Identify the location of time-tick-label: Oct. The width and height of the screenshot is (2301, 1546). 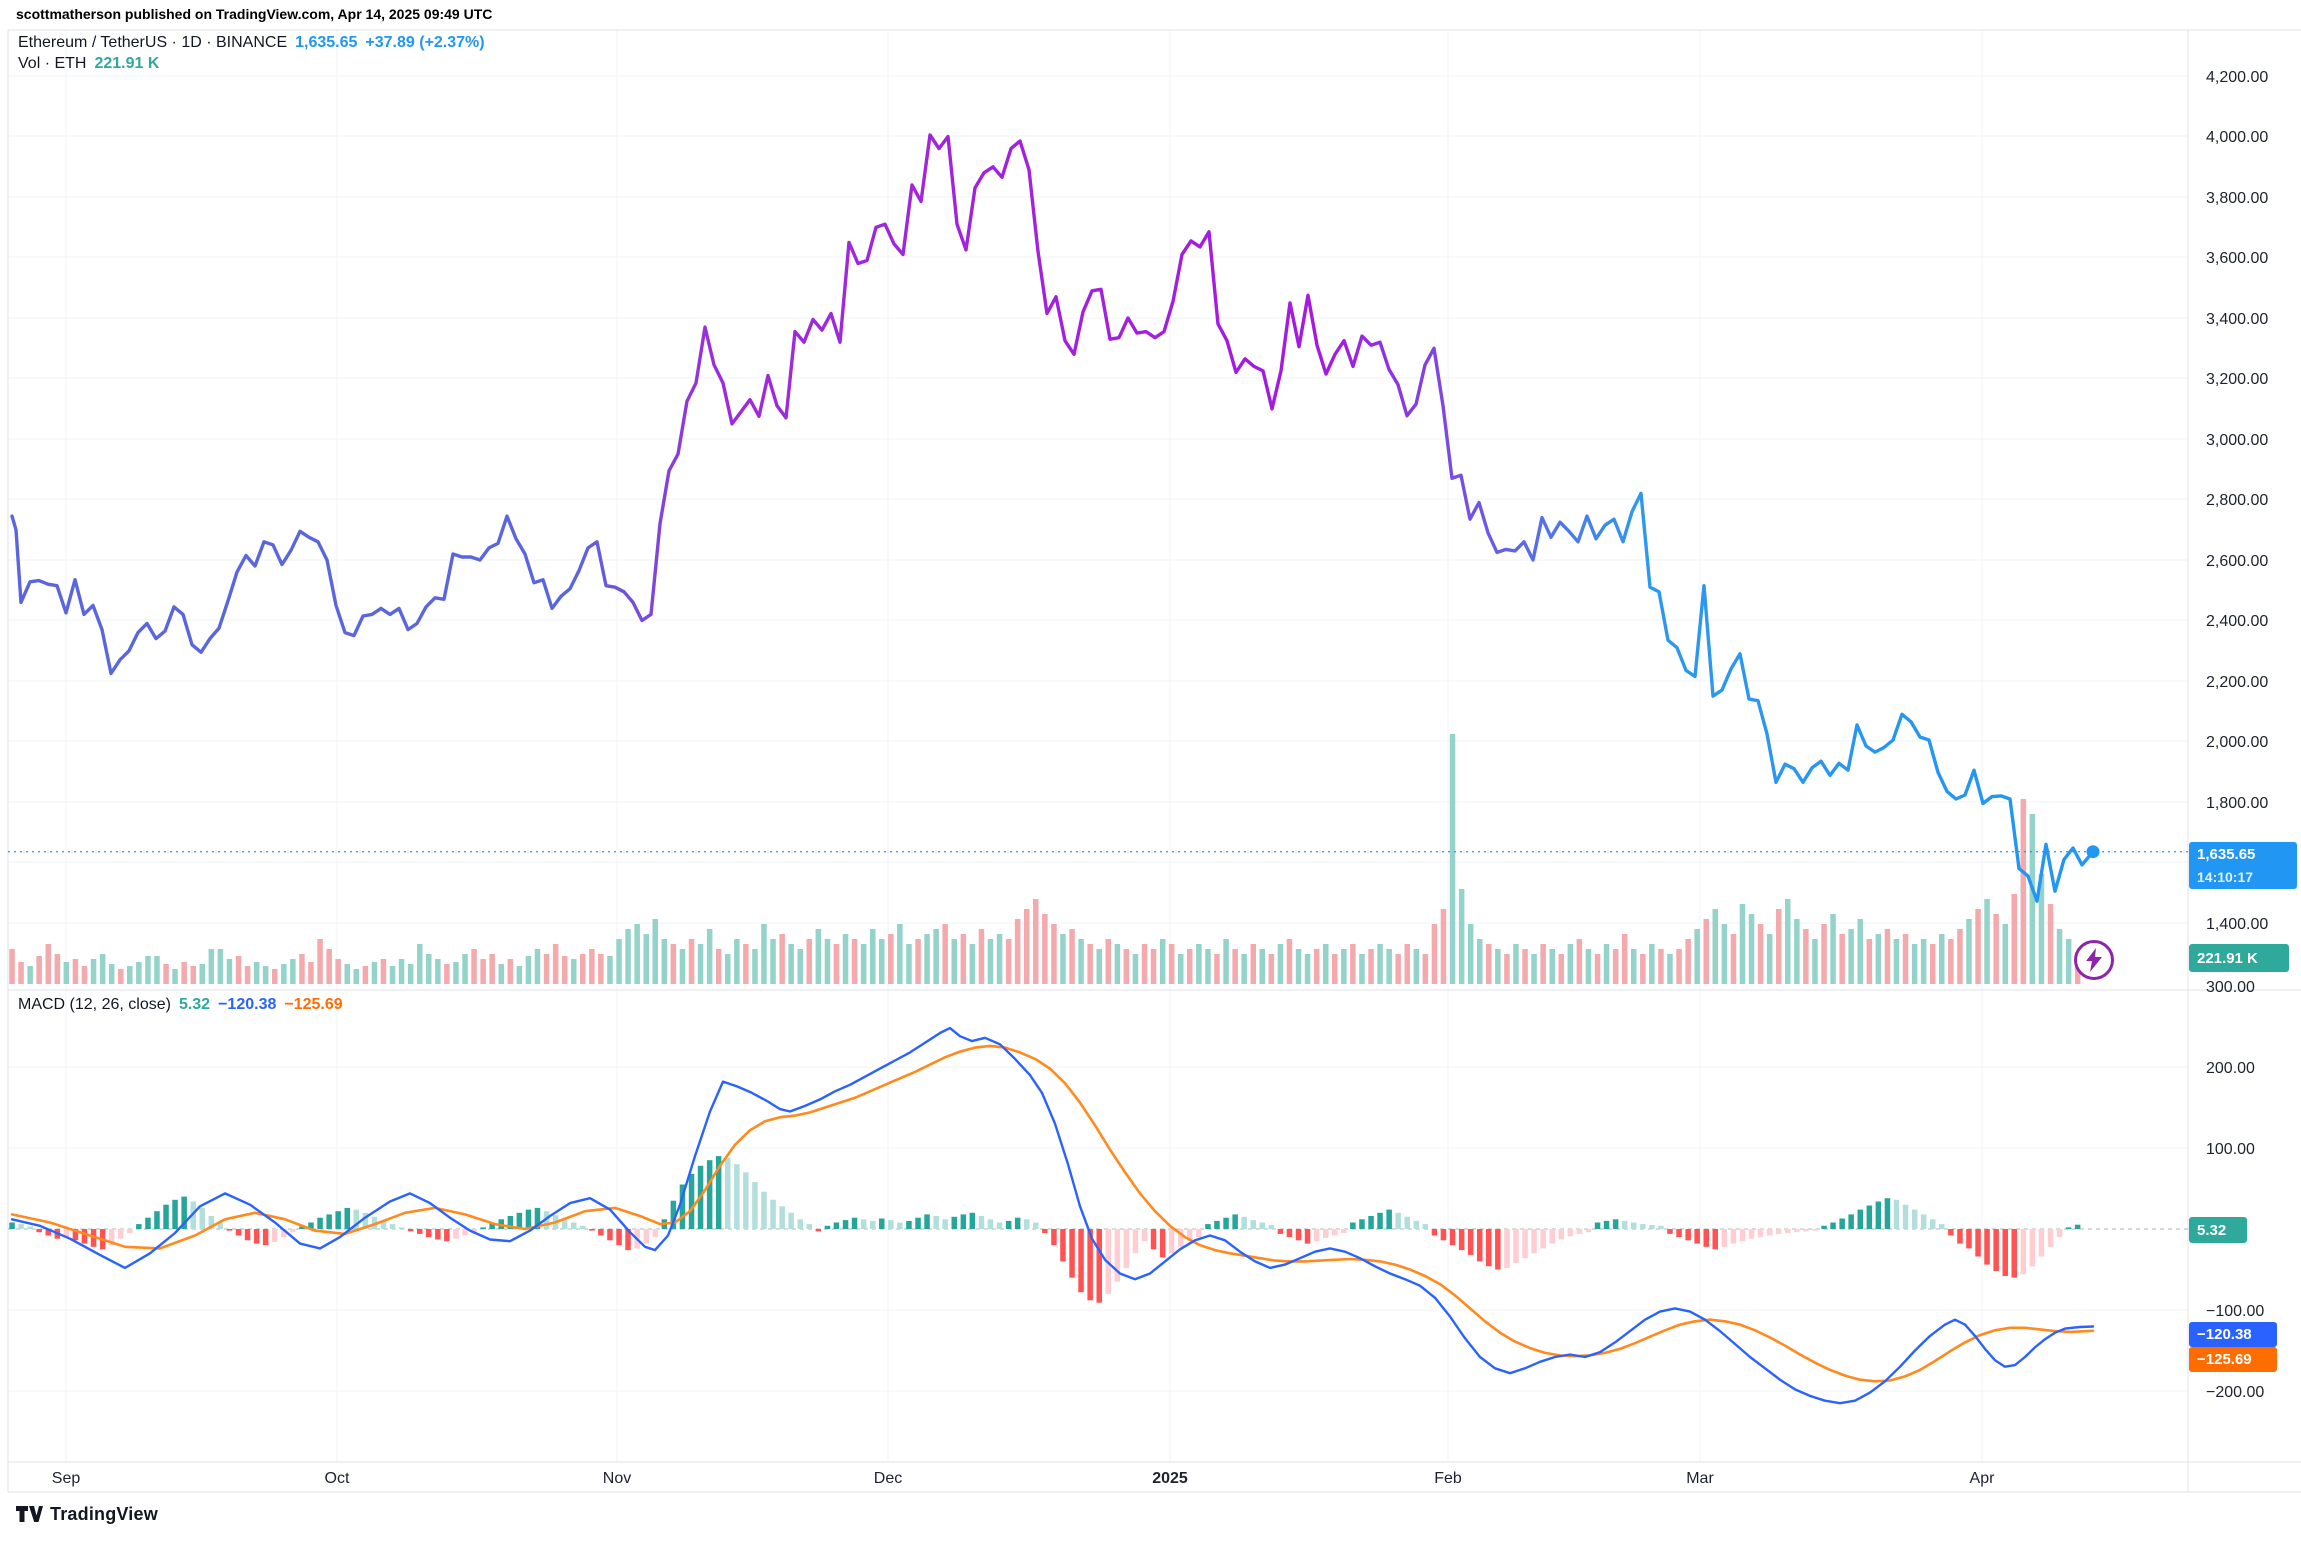
(337, 1478).